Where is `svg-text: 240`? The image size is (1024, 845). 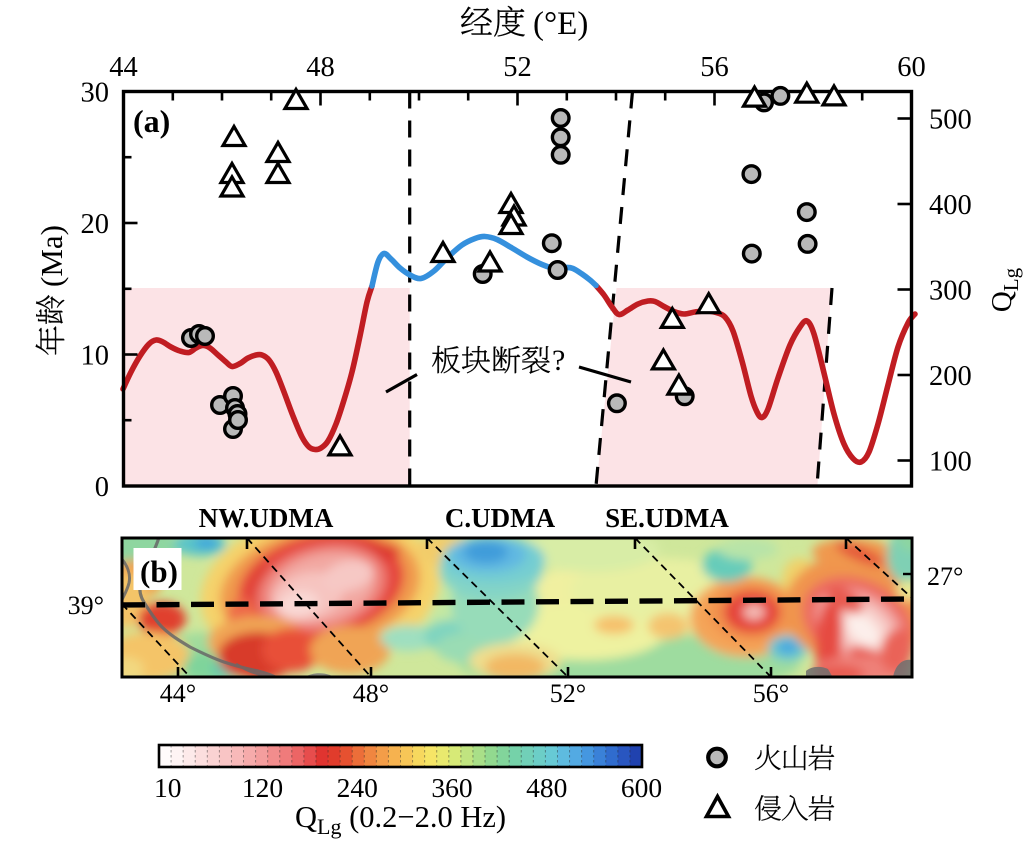 svg-text: 240 is located at coordinates (357, 787).